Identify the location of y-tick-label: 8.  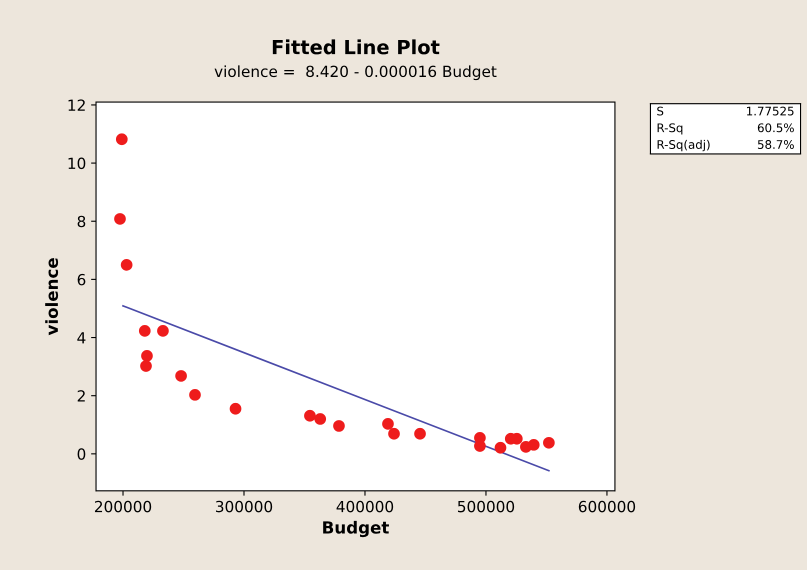
(82, 222).